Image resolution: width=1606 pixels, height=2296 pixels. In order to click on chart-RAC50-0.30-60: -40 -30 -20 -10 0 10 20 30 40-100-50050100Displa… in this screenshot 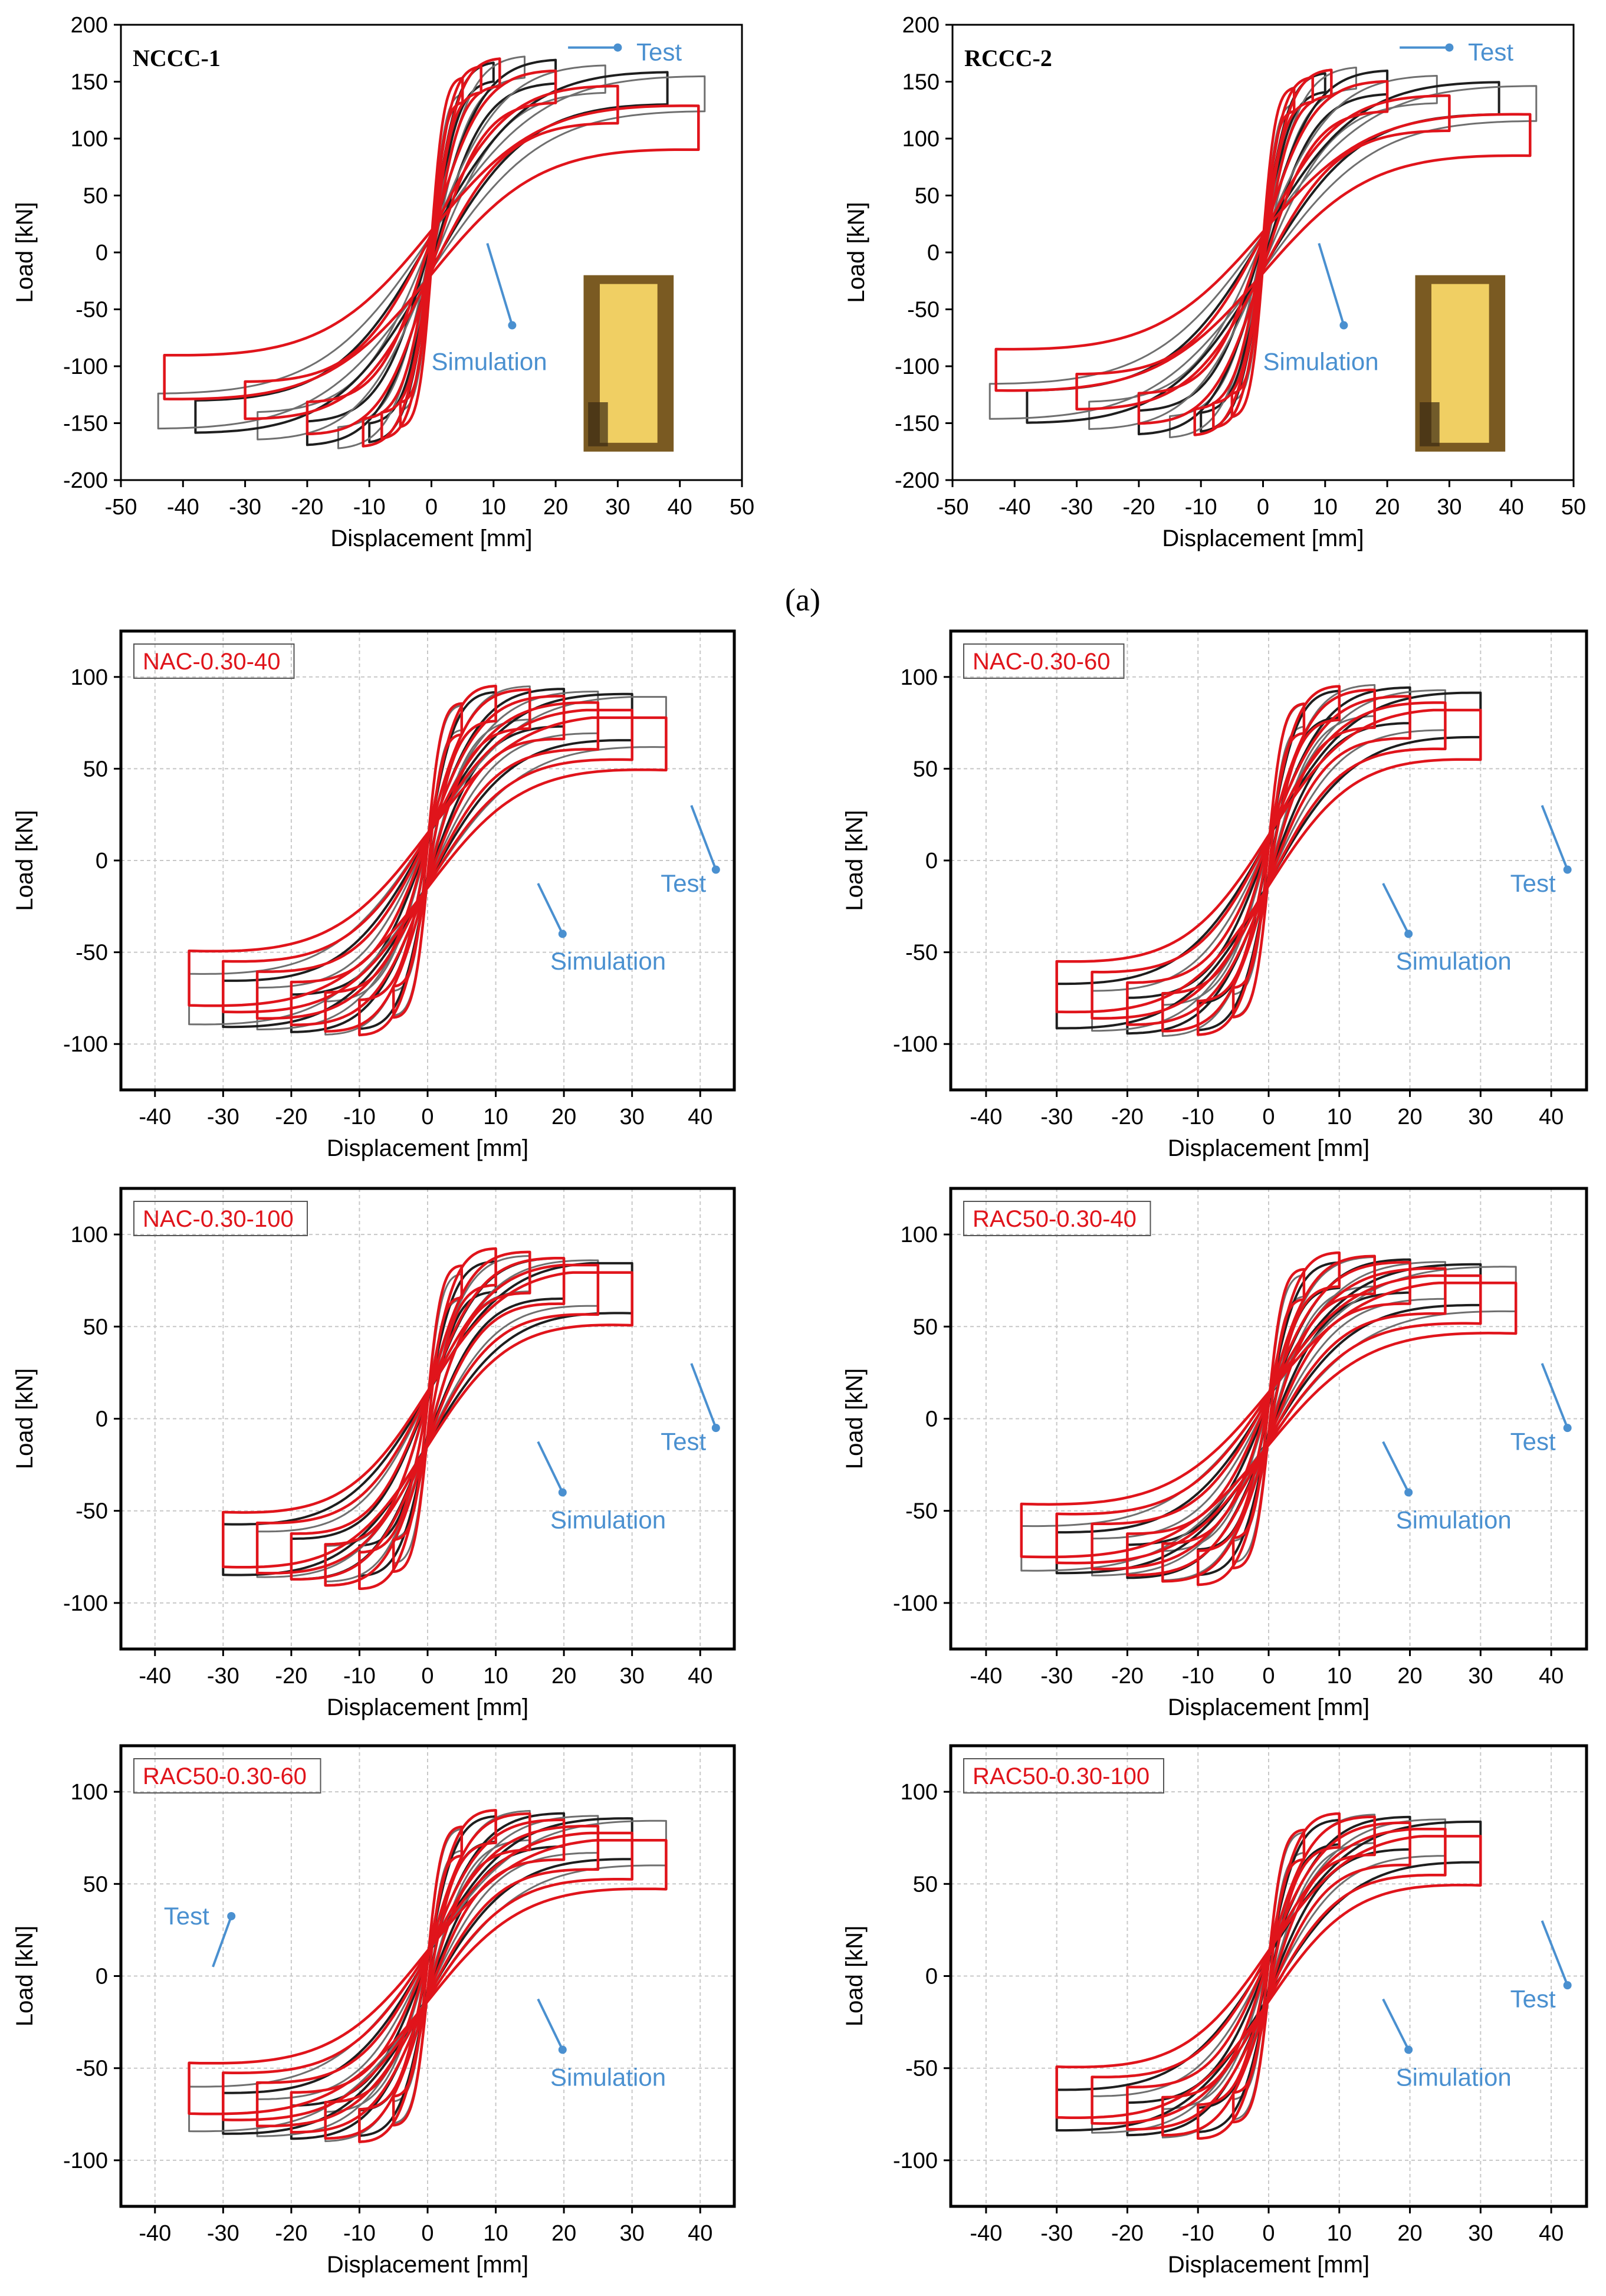, I will do `click(374, 2011)`.